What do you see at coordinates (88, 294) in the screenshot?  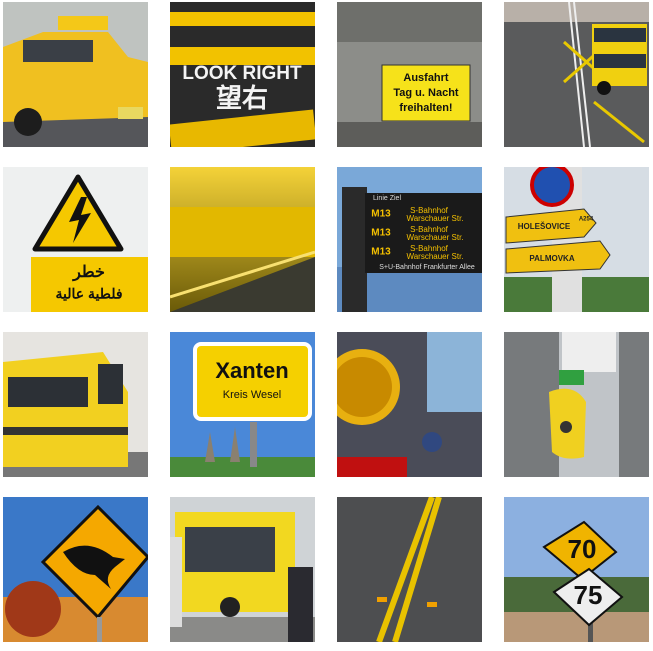 I see `sign-text: فلطية عالية` at bounding box center [88, 294].